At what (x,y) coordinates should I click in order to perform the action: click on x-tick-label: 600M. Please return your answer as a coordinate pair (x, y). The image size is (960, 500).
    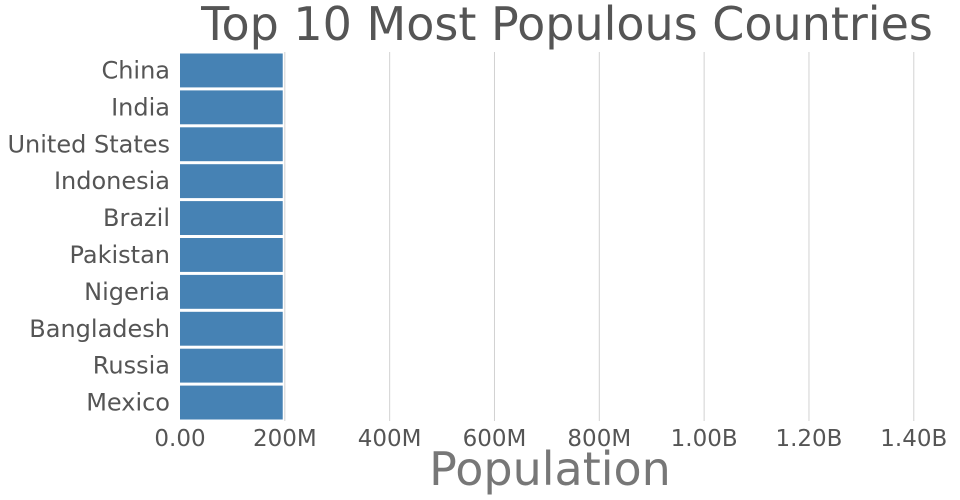
    Looking at the image, I should click on (495, 439).